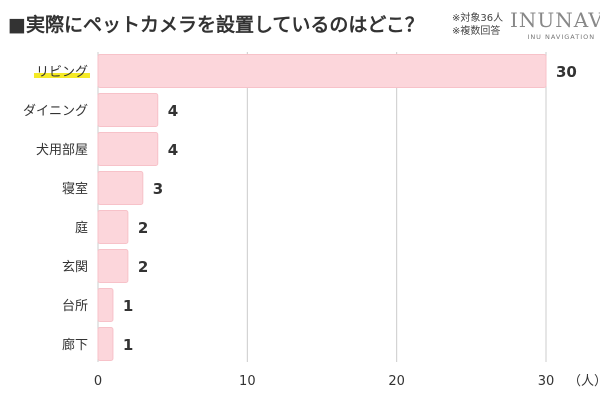  What do you see at coordinates (75, 345) in the screenshot?
I see `category-label: 廊下` at bounding box center [75, 345].